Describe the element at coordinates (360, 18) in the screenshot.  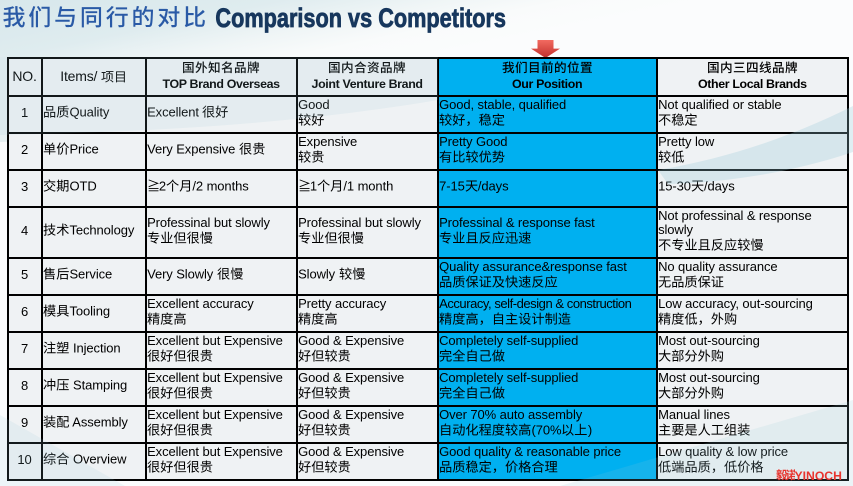
I see `svg-text: Comparison vs Competitors` at that location.